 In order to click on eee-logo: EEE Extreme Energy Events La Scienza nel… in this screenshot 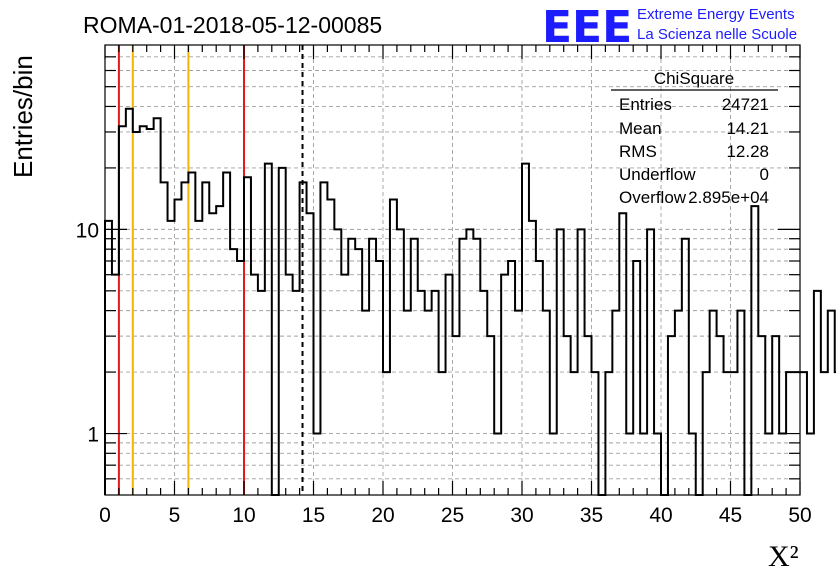, I will do `click(669, 27)`.